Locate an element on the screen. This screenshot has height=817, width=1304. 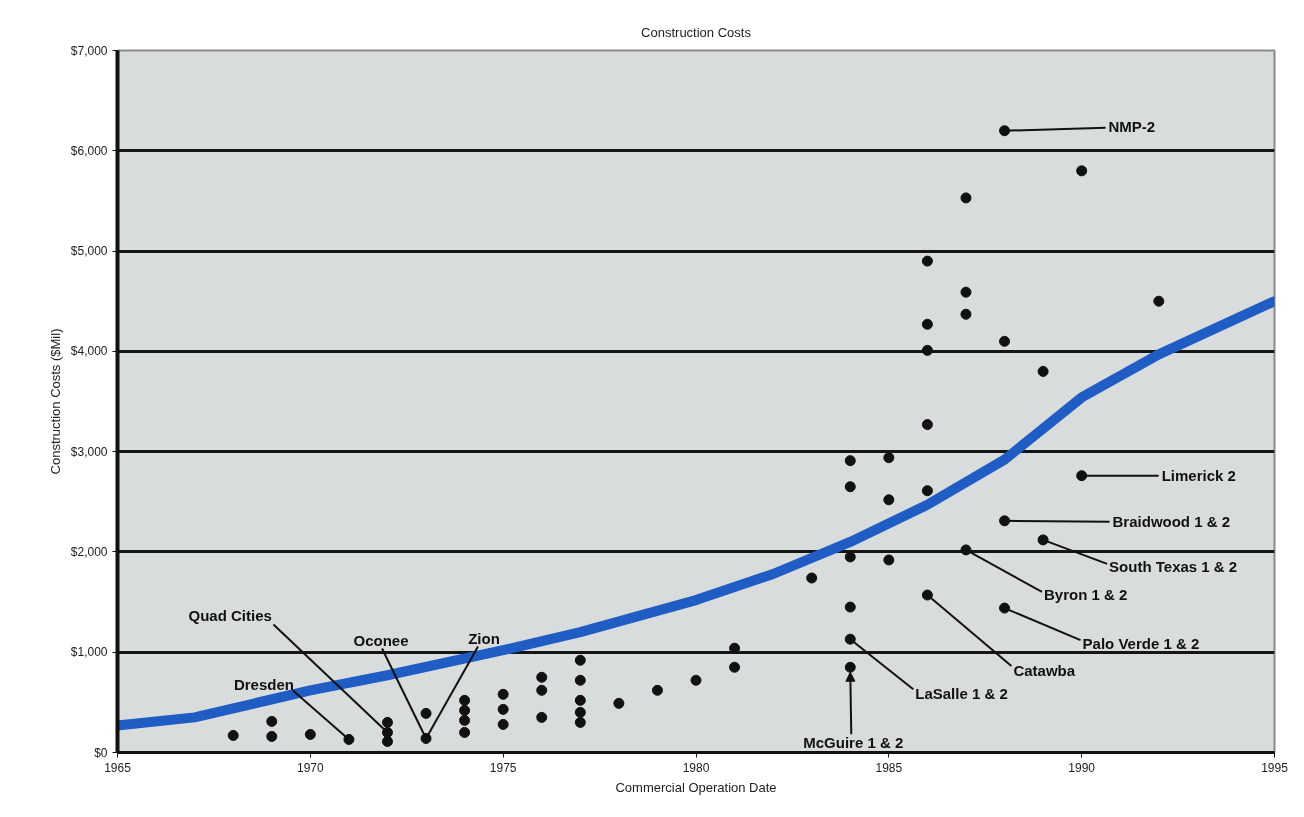
x-tick-label: 1985 is located at coordinates (889, 767).